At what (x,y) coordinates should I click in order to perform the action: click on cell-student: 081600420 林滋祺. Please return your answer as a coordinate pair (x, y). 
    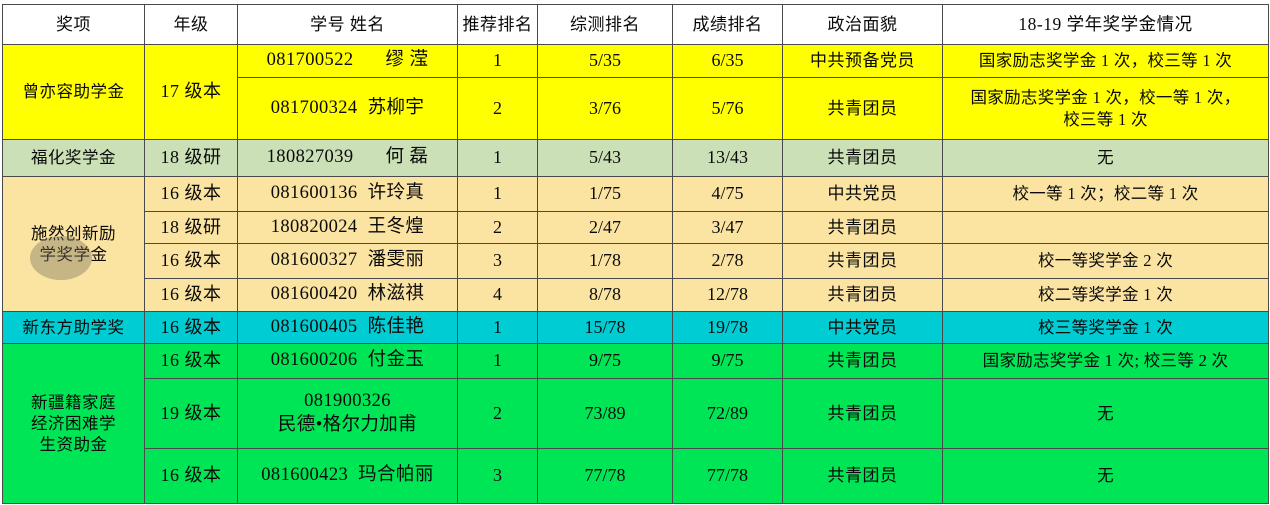
    Looking at the image, I should click on (347, 295).